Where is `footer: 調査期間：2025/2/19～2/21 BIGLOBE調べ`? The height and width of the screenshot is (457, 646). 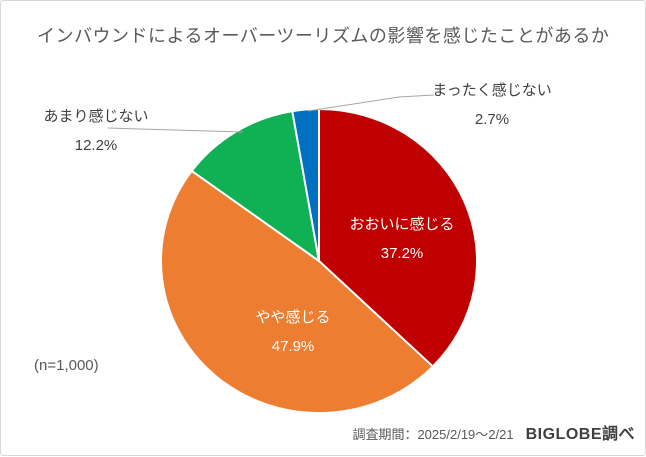
footer: 調査期間：2025/2/19～2/21 BIGLOBE調べ is located at coordinates (493, 432).